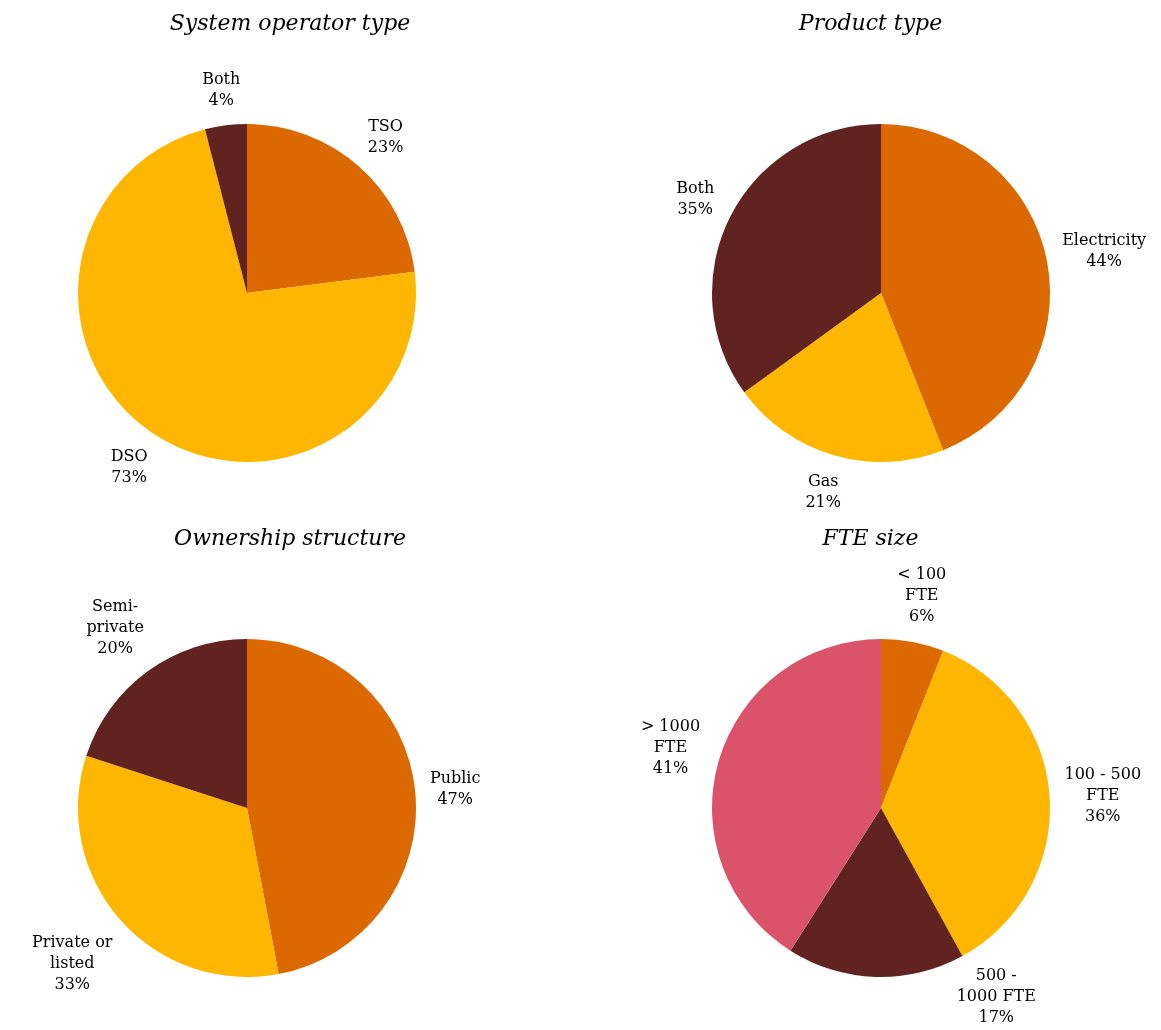 This screenshot has height=1030, width=1161. I want to click on chart-title: Product type, so click(870, 22).